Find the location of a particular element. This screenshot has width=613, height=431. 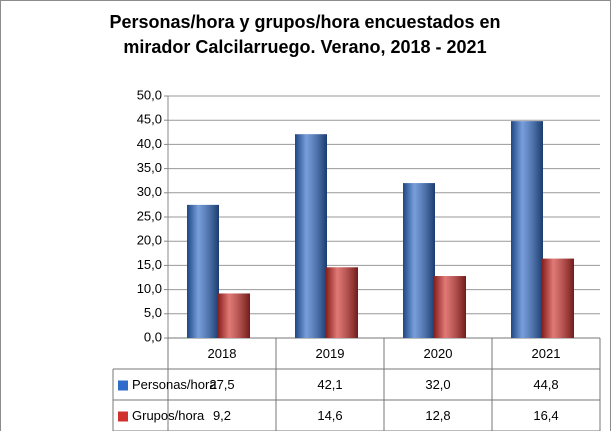

y-tick-label: 45,0 is located at coordinates (149, 119).